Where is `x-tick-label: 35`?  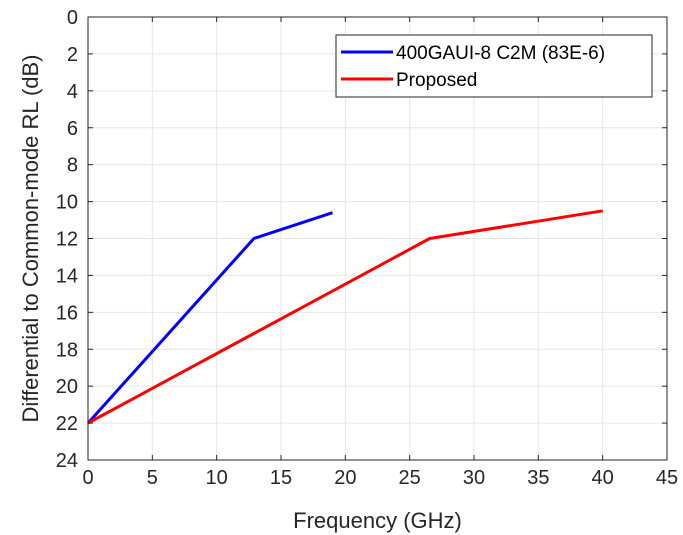 x-tick-label: 35 is located at coordinates (538, 478).